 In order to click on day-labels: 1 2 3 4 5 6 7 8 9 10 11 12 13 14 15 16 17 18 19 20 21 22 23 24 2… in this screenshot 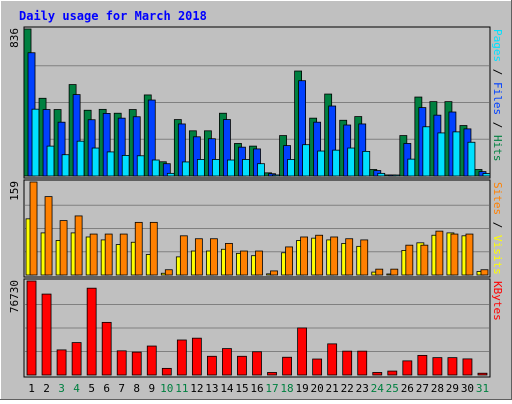, I will do `click(258, 388)`.